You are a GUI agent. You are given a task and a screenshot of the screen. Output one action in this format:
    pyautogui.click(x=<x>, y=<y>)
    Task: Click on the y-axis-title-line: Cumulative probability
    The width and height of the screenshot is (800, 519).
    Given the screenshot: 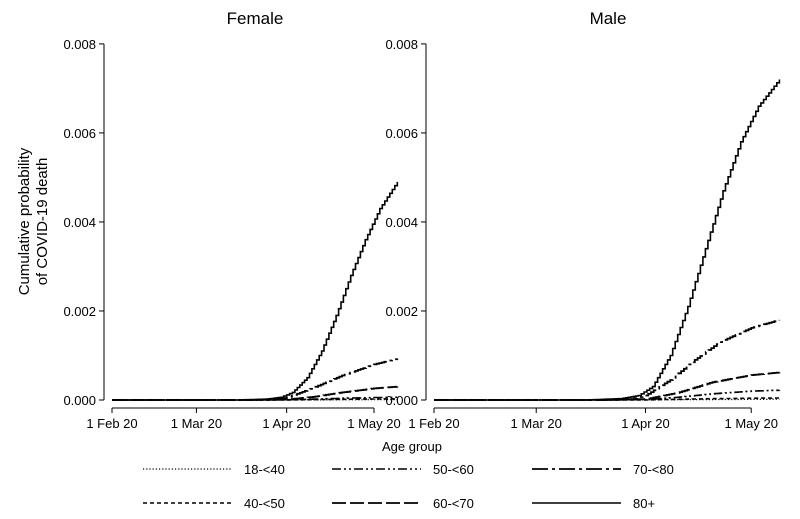 What is the action you would take?
    pyautogui.click(x=24, y=221)
    